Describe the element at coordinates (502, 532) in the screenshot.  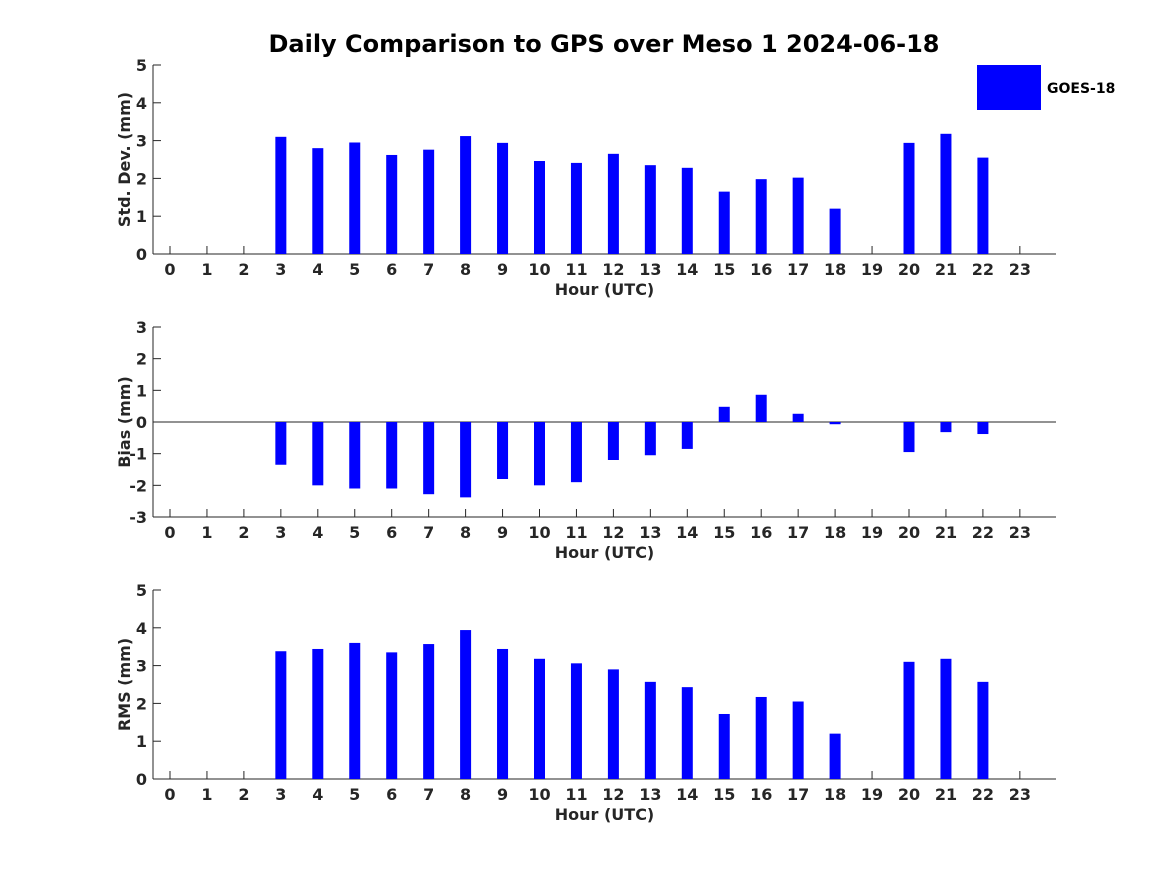
I see `x-tick-label: 9` at that location.